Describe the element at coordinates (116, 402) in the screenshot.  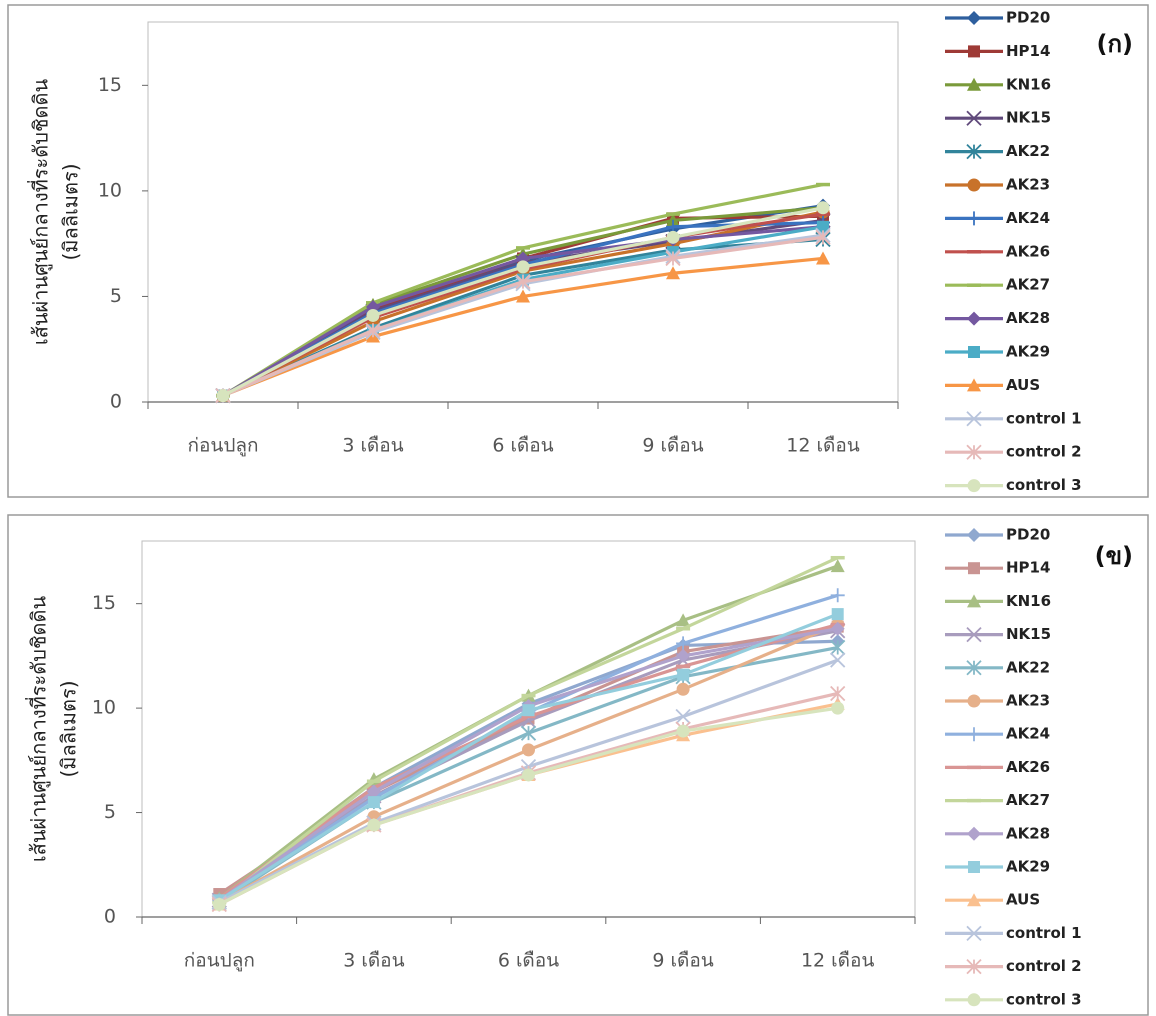
I see `y-tick-label: 0` at that location.